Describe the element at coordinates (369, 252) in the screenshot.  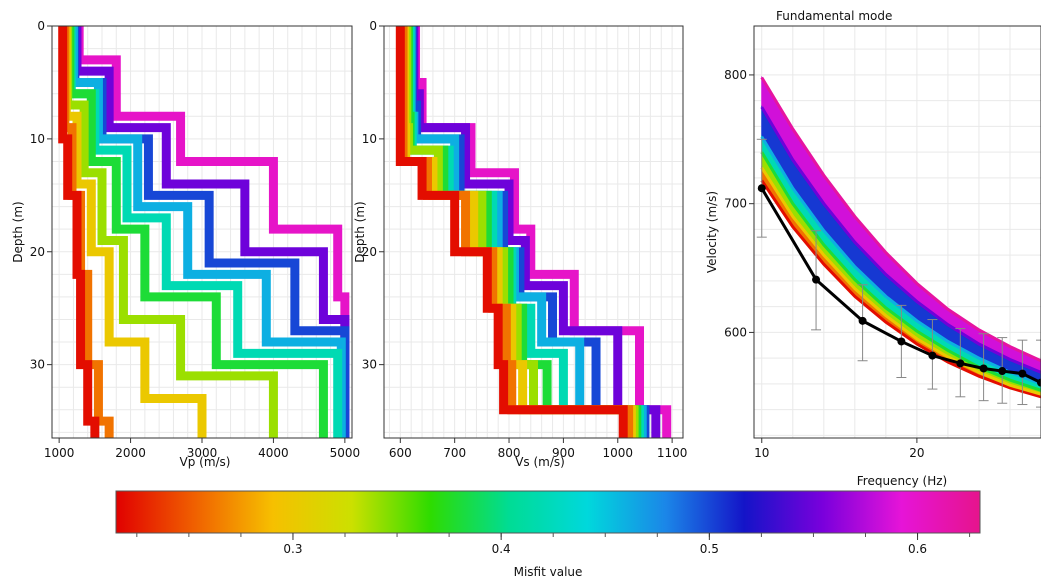
I see `vs-y-tick-label: 20` at that location.